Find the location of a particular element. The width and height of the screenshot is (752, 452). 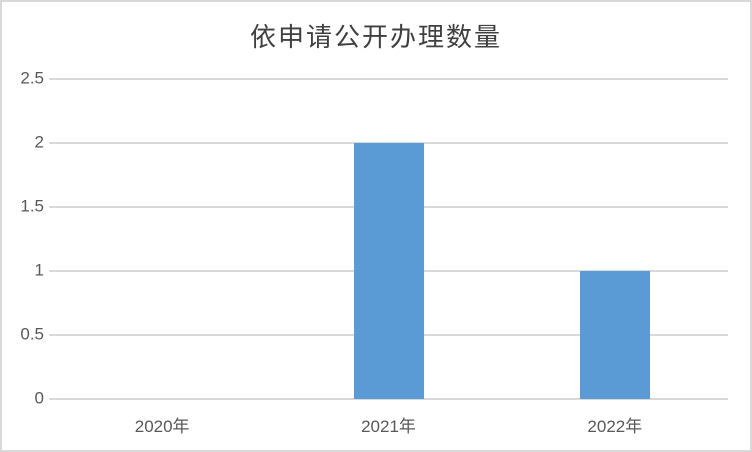

bar-2021年 is located at coordinates (389, 271).